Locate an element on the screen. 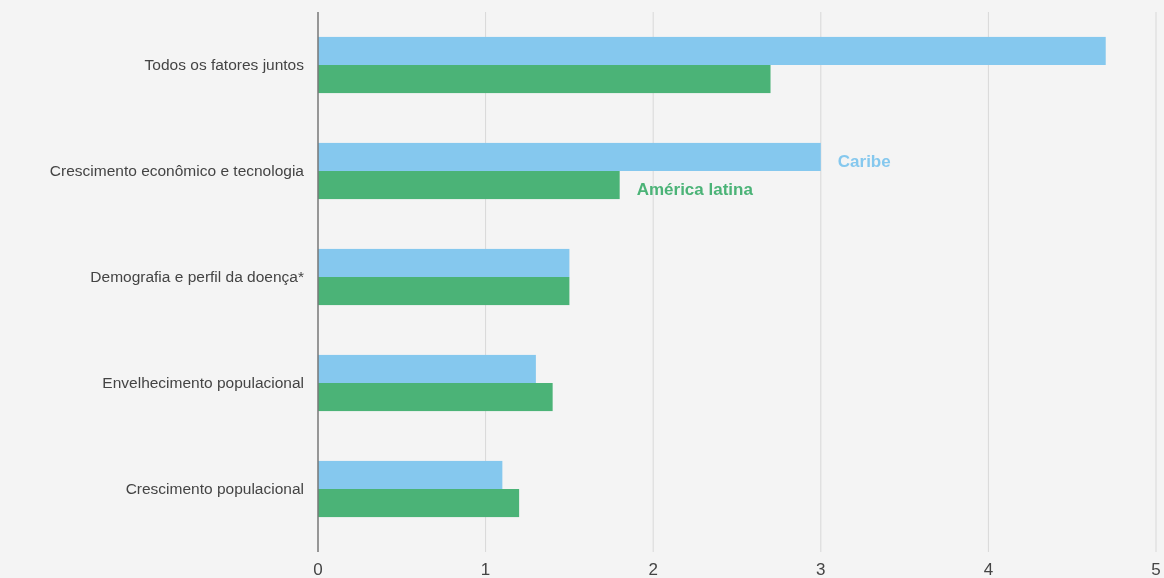 This screenshot has height=578, width=1164. x-tick-label: 1 is located at coordinates (485, 569).